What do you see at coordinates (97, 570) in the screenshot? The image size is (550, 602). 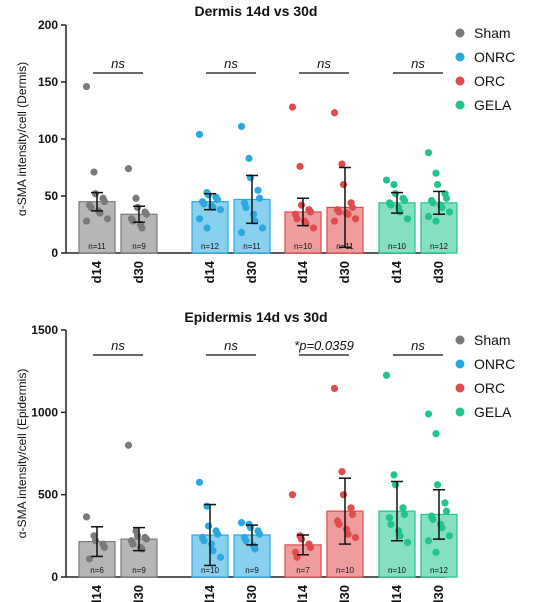 I see `n-label: n=6` at bounding box center [97, 570].